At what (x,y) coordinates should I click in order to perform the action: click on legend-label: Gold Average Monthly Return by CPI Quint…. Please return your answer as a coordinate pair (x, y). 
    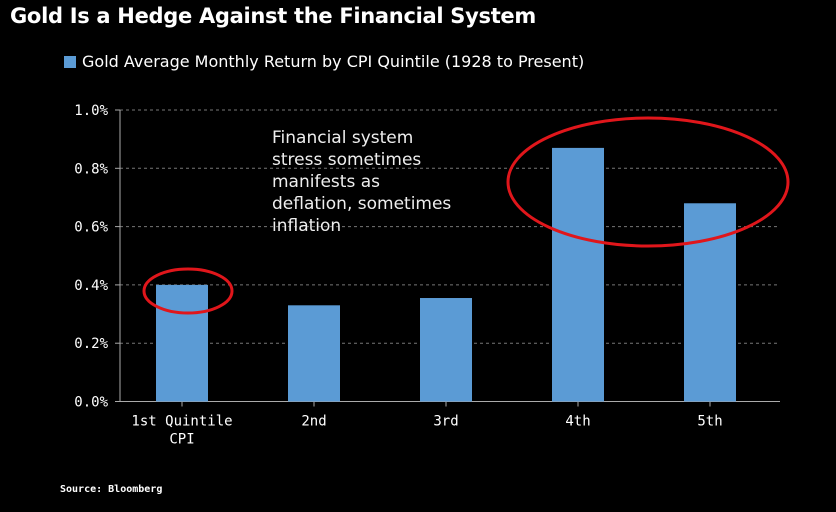
    Looking at the image, I should click on (333, 61).